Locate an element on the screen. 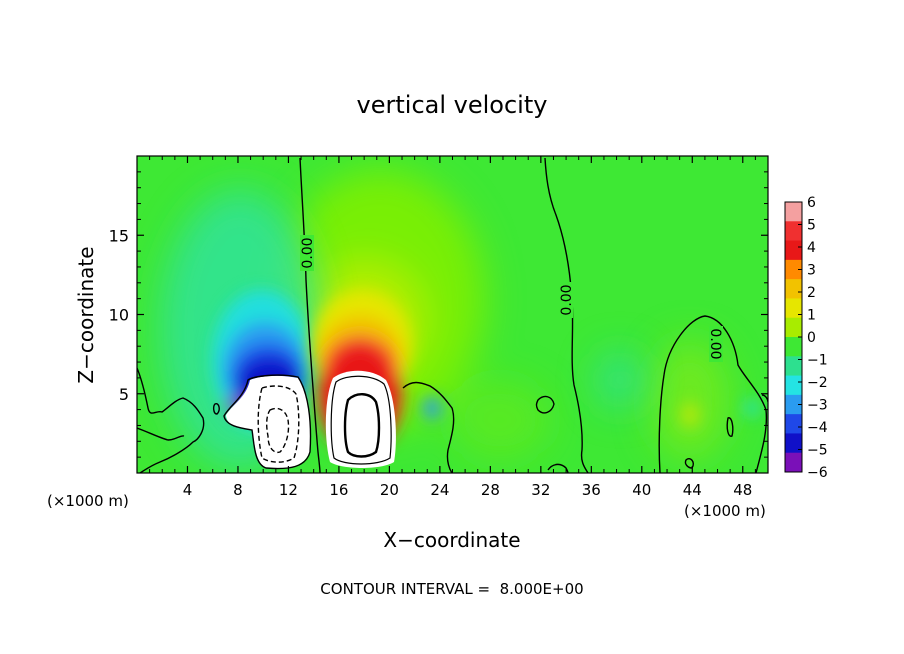  colorbar-label: −1 is located at coordinates (817, 361).